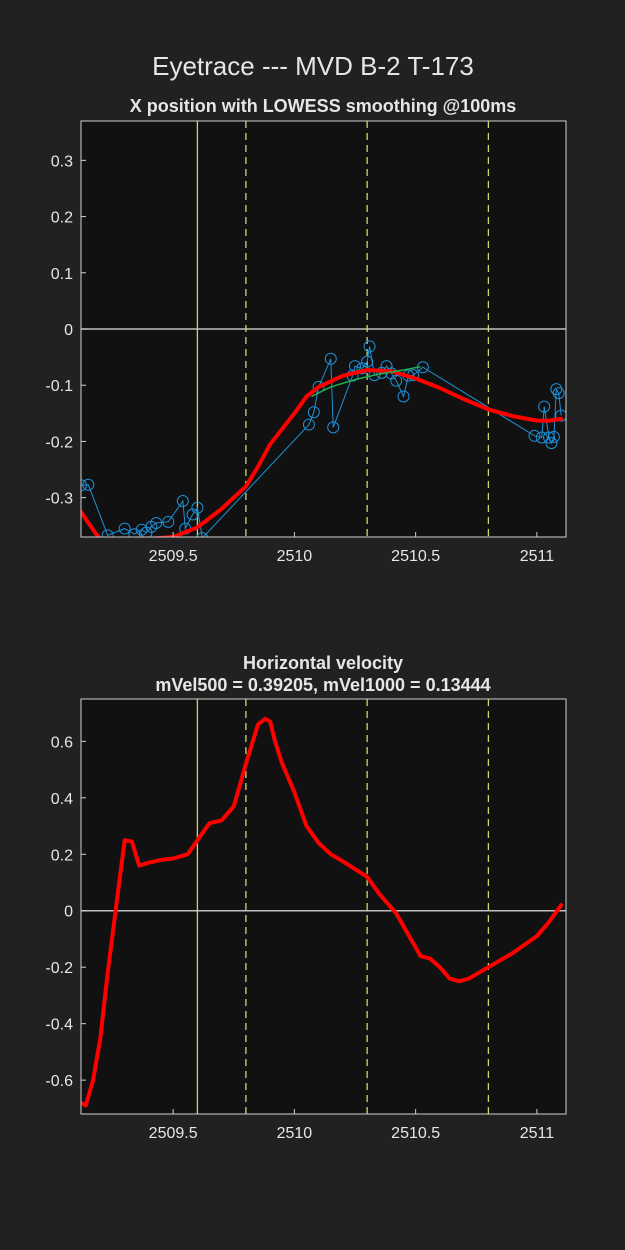 Image resolution: width=625 pixels, height=1250 pixels. Describe the element at coordinates (62, 799) in the screenshot. I see `y-tick-label: 0.4` at that location.